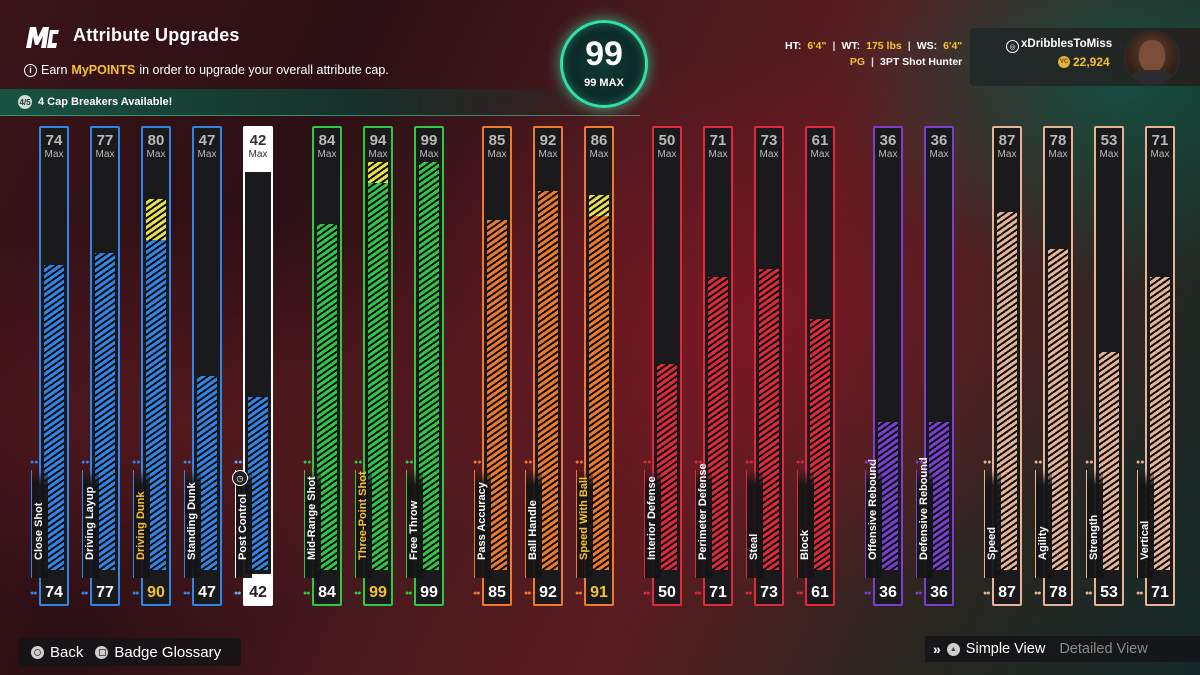 This screenshot has height=675, width=1200. Describe the element at coordinates (817, 46) in the screenshot. I see `height-value: 6'4"` at that location.